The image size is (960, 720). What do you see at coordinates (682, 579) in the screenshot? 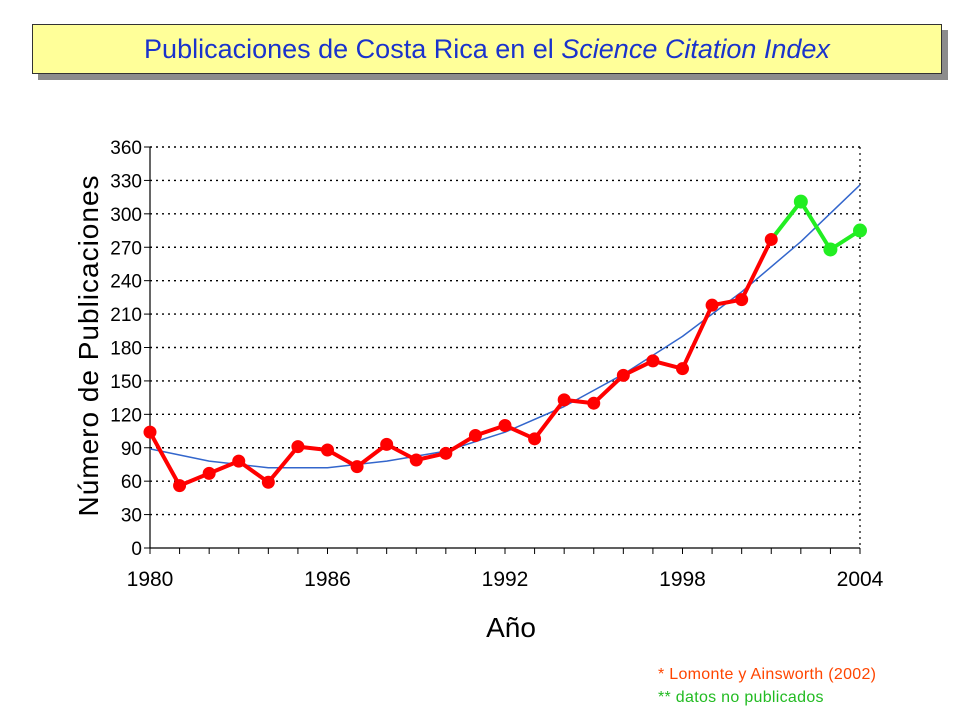
I see `x-tick-label-1998: 1998` at bounding box center [682, 579].